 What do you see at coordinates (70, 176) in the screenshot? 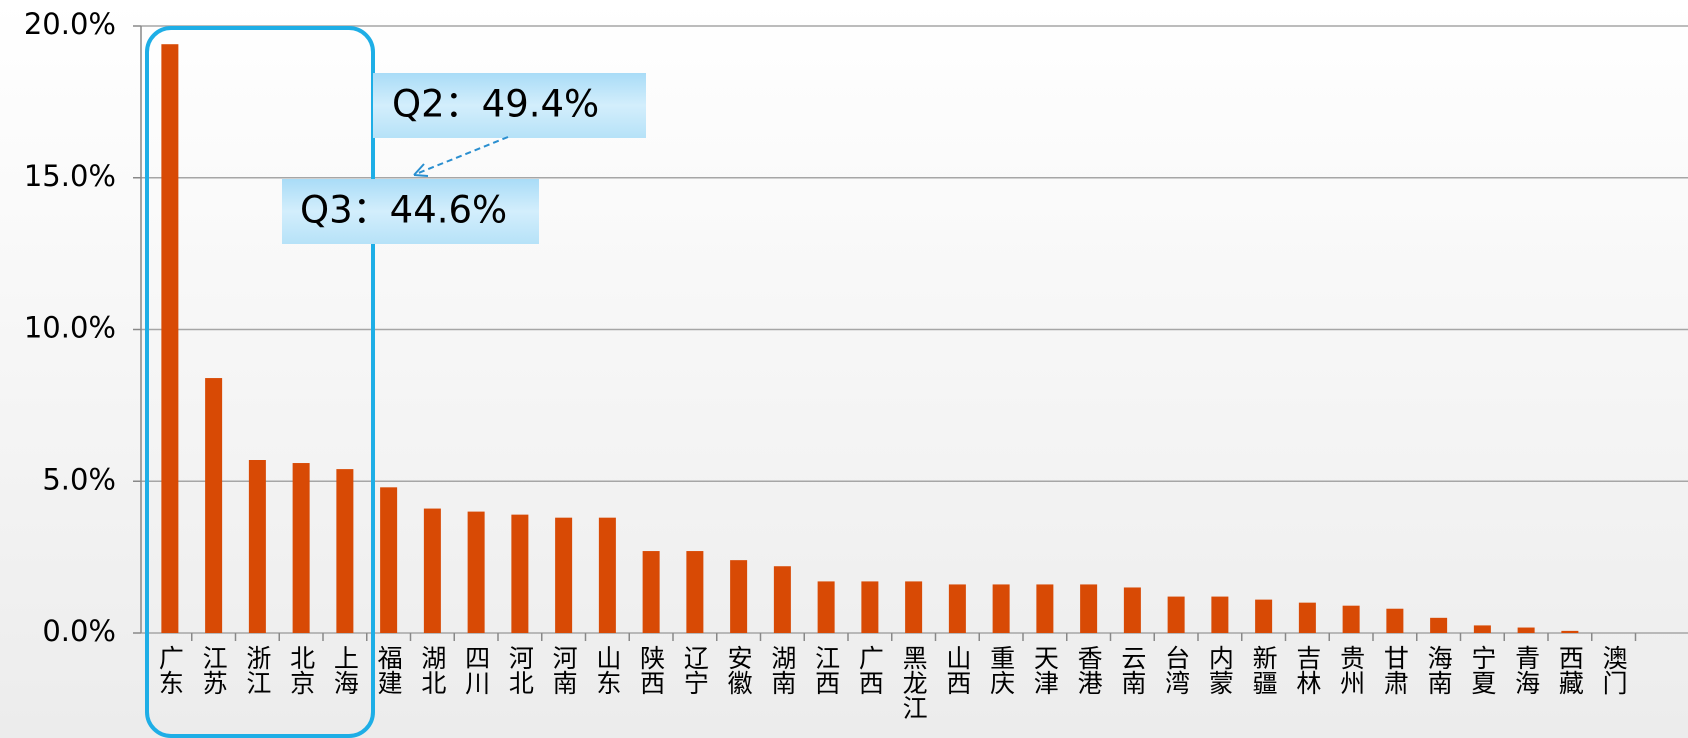
I see `y-tick-label: 15.0%` at bounding box center [70, 176].